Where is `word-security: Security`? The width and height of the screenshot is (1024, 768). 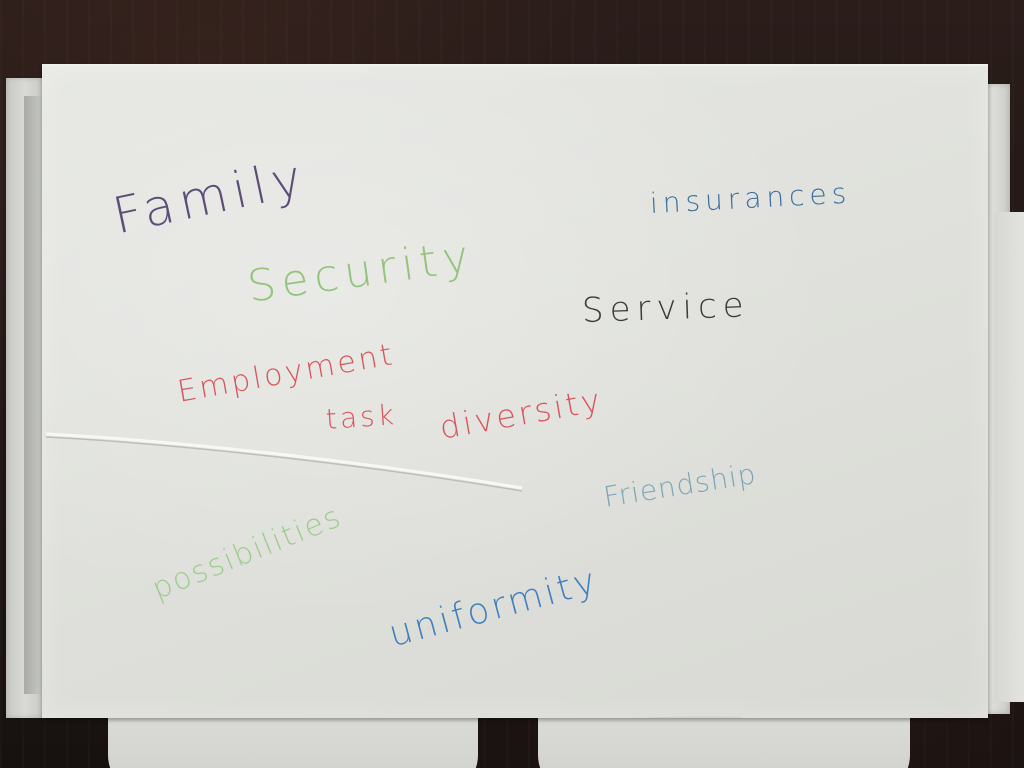 word-security: Security is located at coordinates (361, 271).